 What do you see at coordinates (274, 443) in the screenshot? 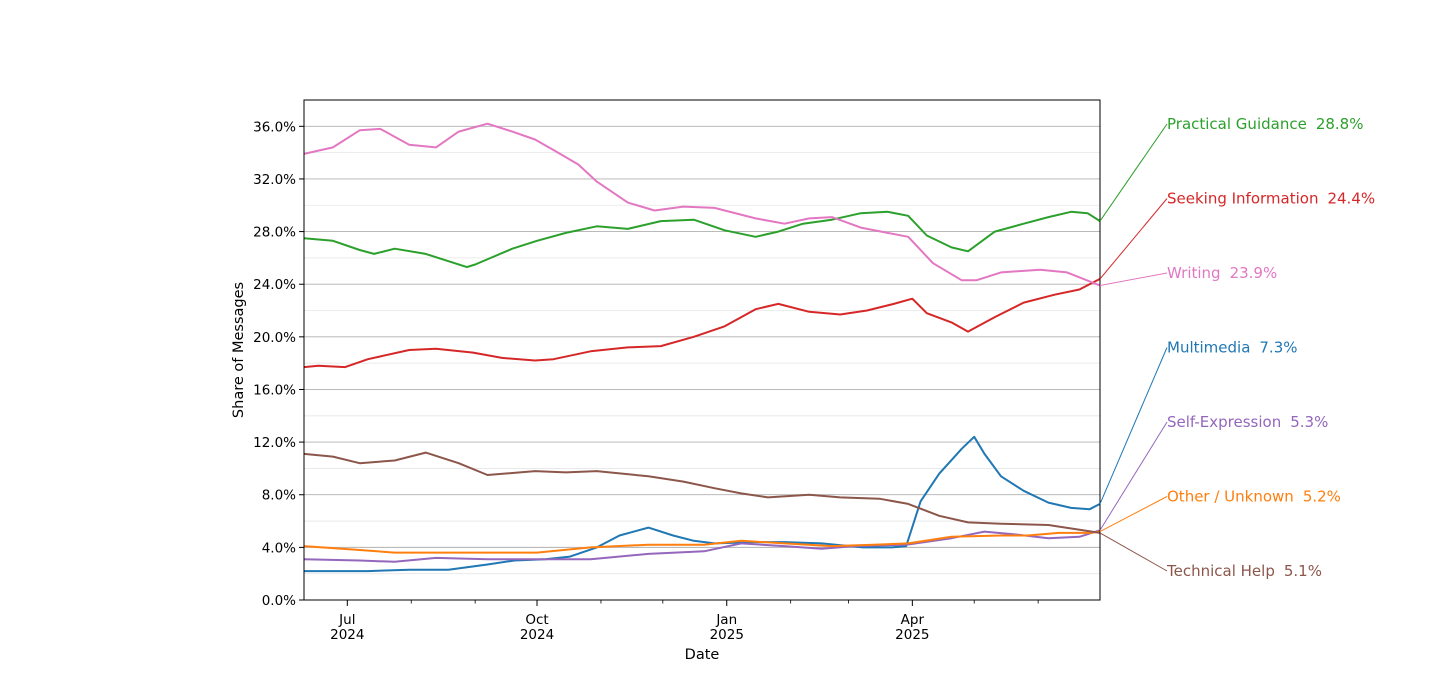
I see `y-tick-label: 12.0%` at bounding box center [274, 443].